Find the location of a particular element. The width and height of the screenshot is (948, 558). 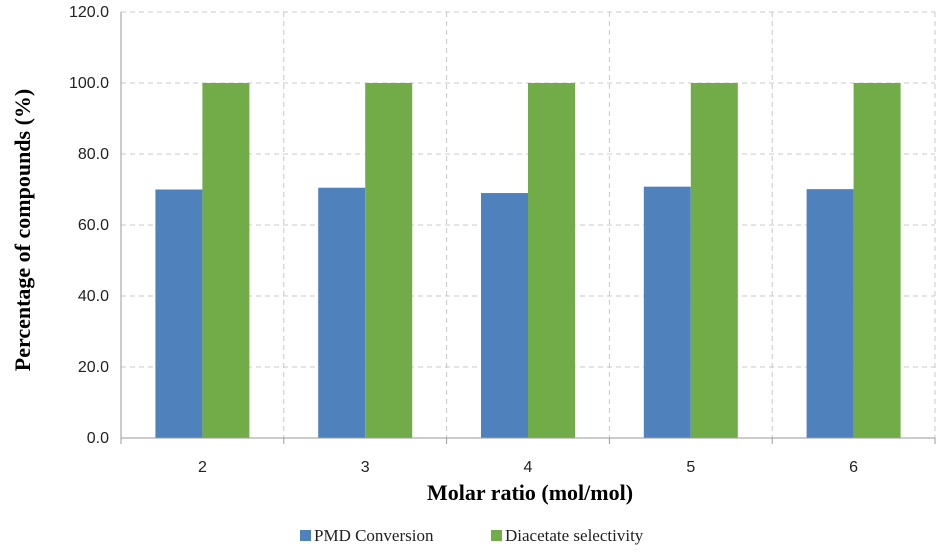

legend-entry: Diacetate selectivity is located at coordinates (567, 535).